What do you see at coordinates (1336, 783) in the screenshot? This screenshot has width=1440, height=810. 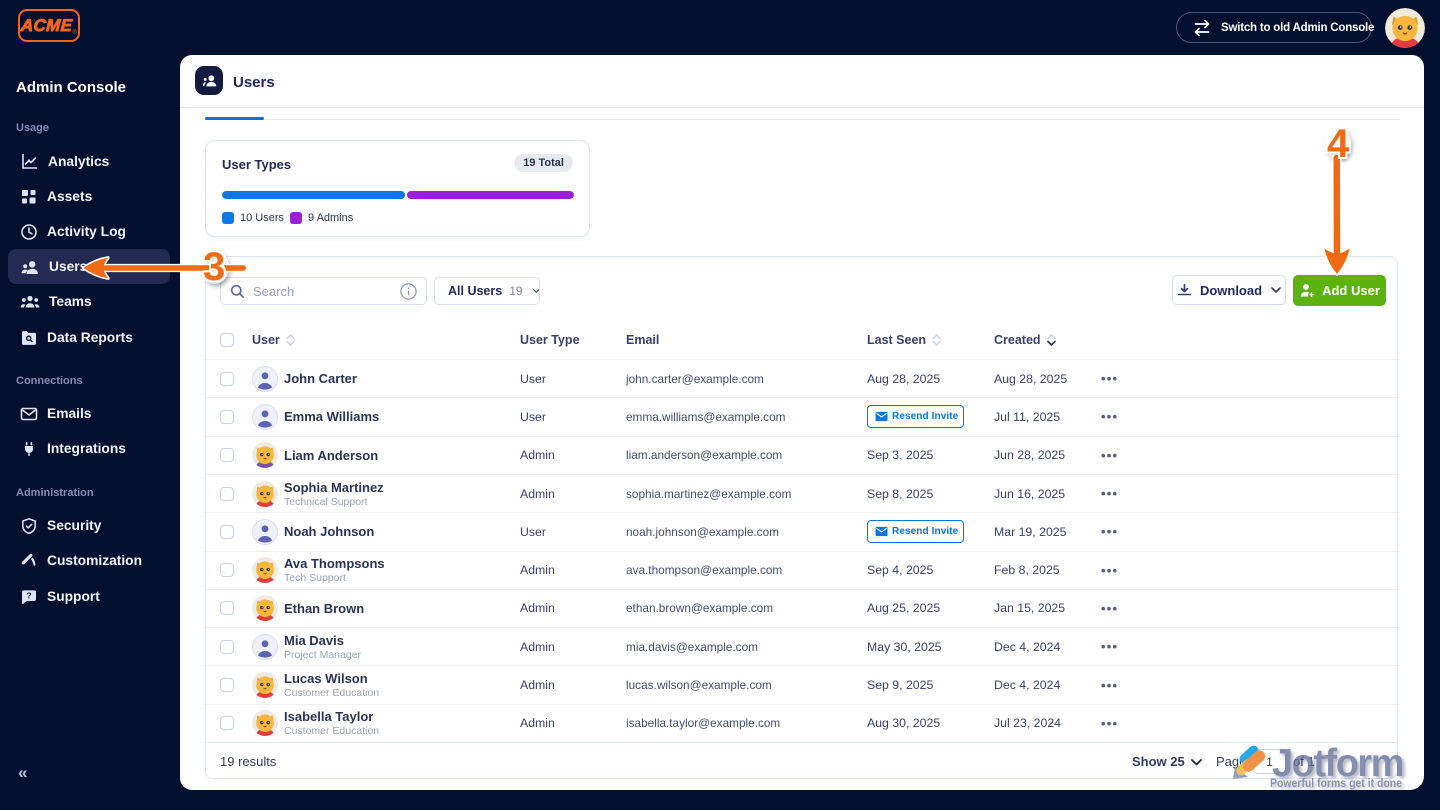 I see `svg-text: Powerful forms get it done` at bounding box center [1336, 783].